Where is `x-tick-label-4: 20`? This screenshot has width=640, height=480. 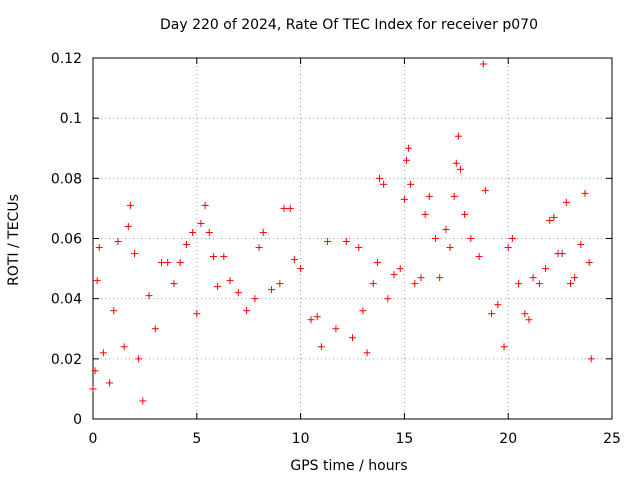
x-tick-label-4: 20 is located at coordinates (508, 439).